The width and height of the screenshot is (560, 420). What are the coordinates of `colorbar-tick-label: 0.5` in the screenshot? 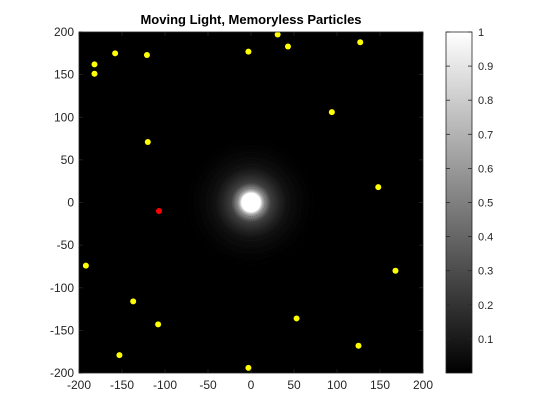 It's located at (485, 204).